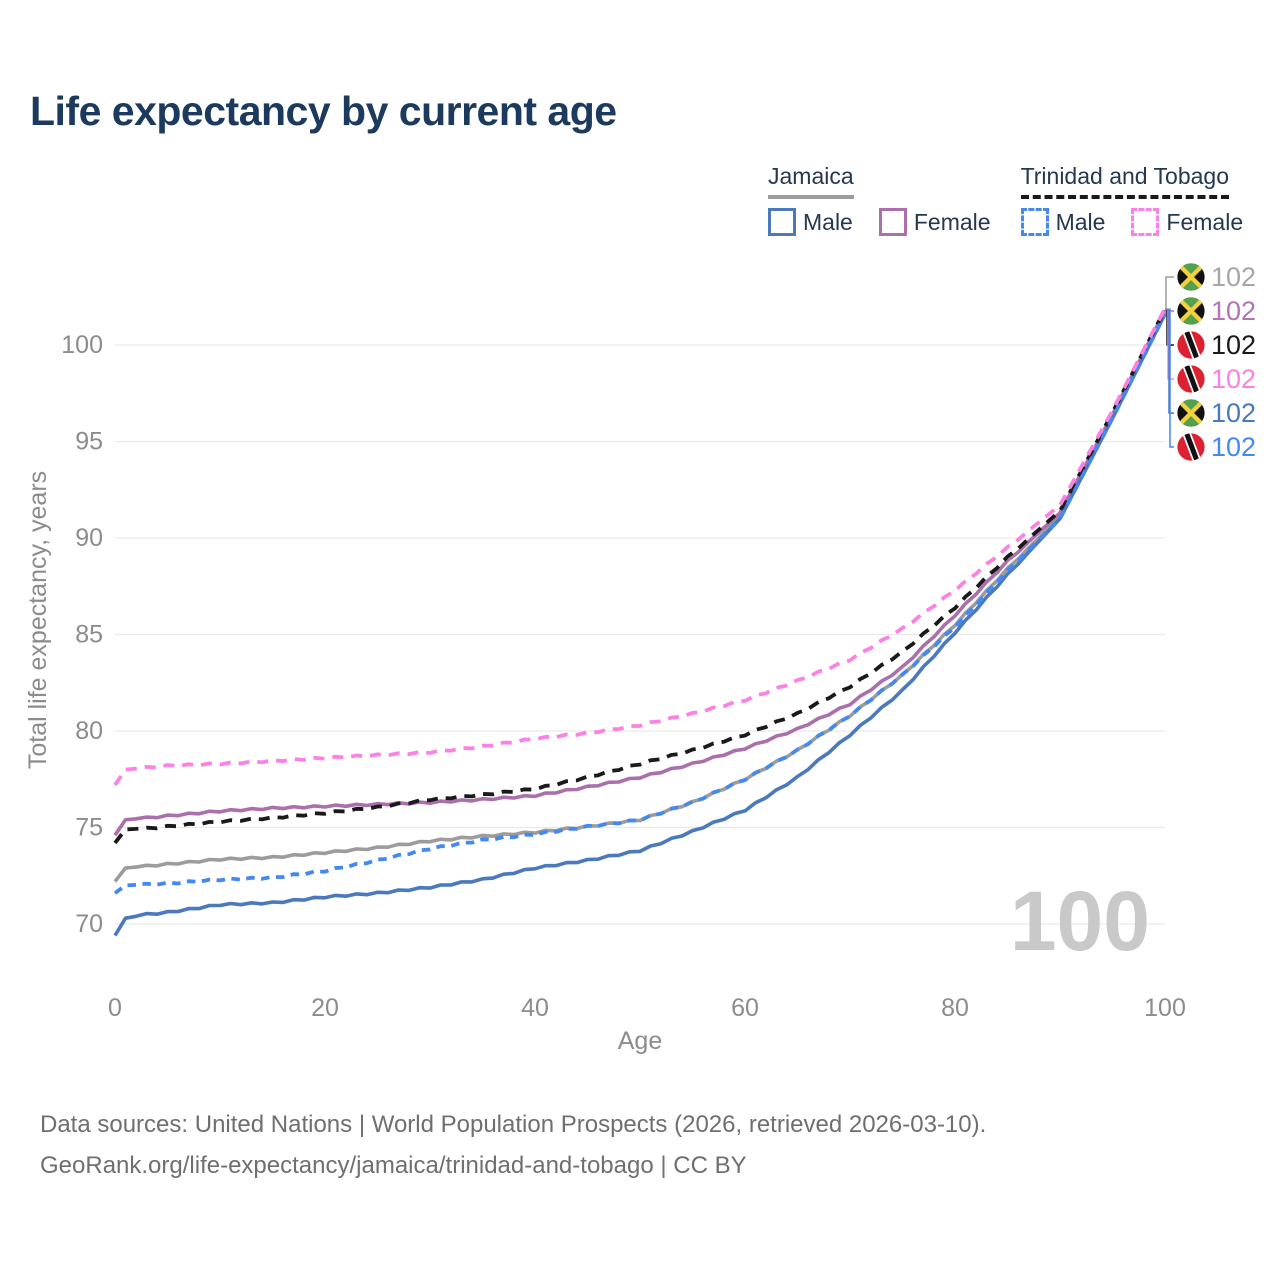 Image resolution: width=1280 pixels, height=1280 pixels. I want to click on page-title: Life expectancy by current age, so click(323, 111).